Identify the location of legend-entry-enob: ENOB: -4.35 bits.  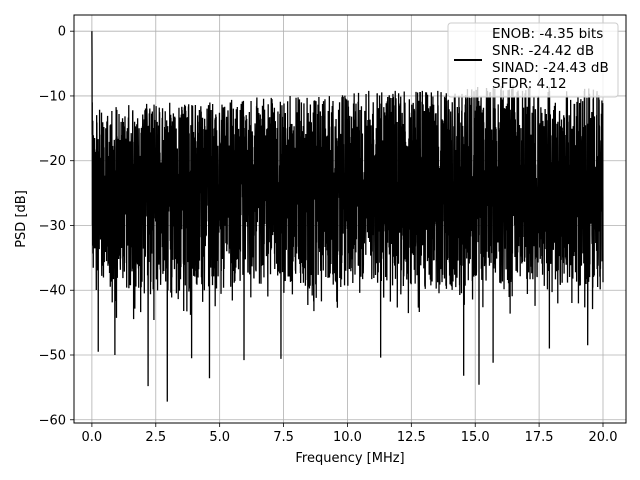
(547, 34).